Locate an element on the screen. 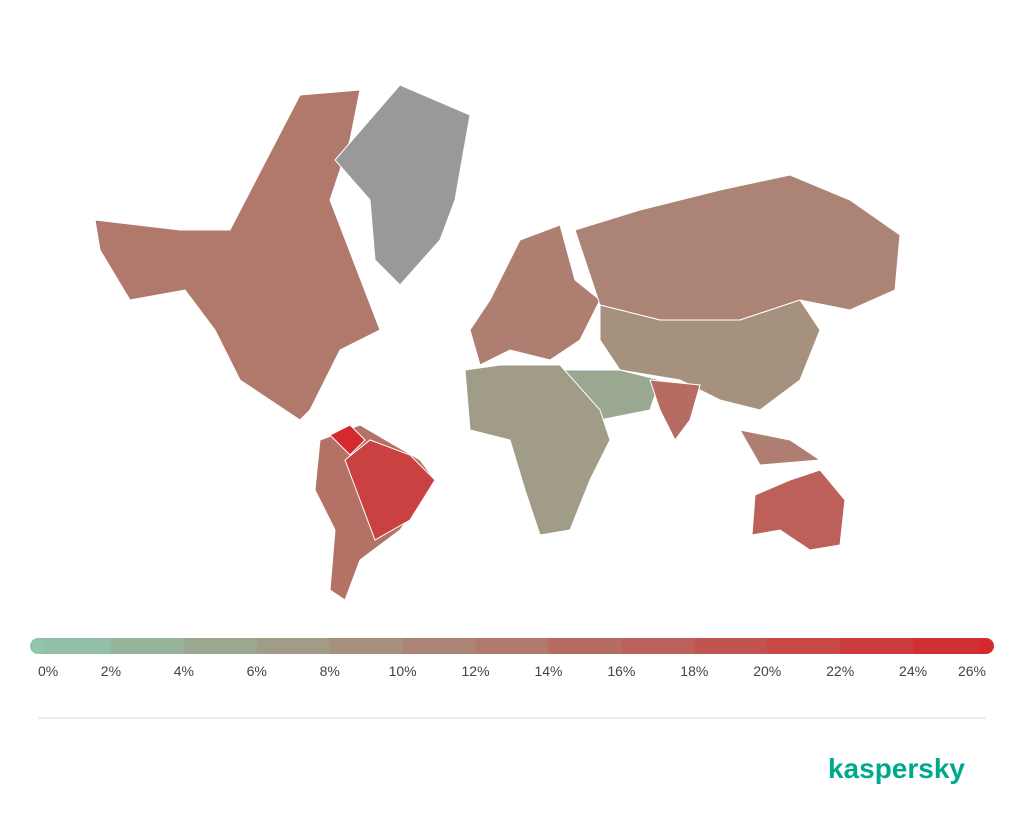 The width and height of the screenshot is (1024, 823). legend-tick-label: 4% is located at coordinates (184, 671).